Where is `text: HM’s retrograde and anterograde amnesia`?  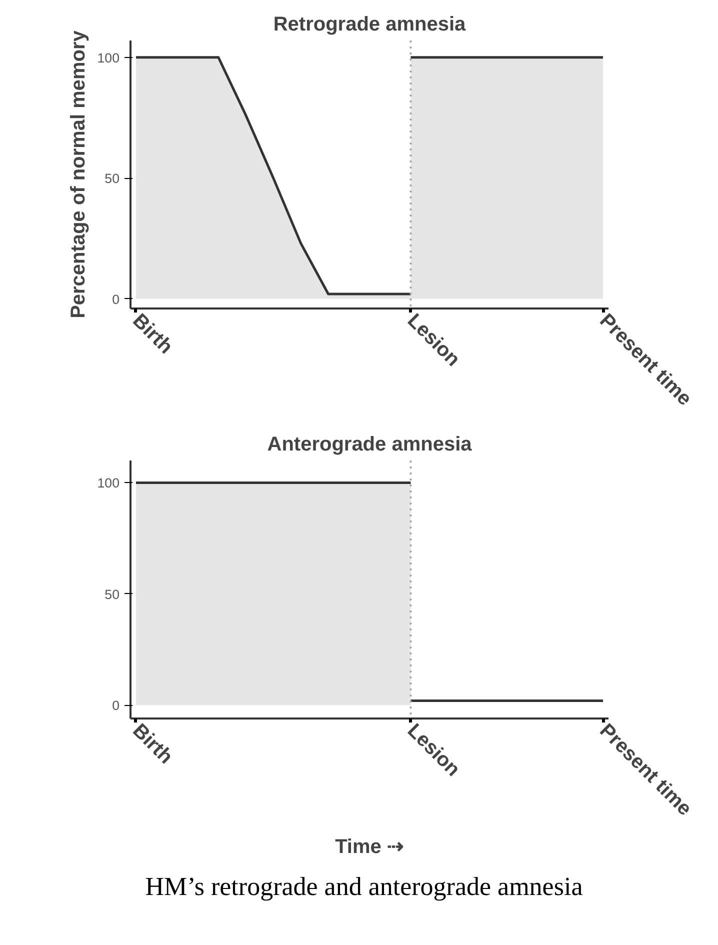
text: HM’s retrograde and anterograde amnesia is located at coordinates (364, 887).